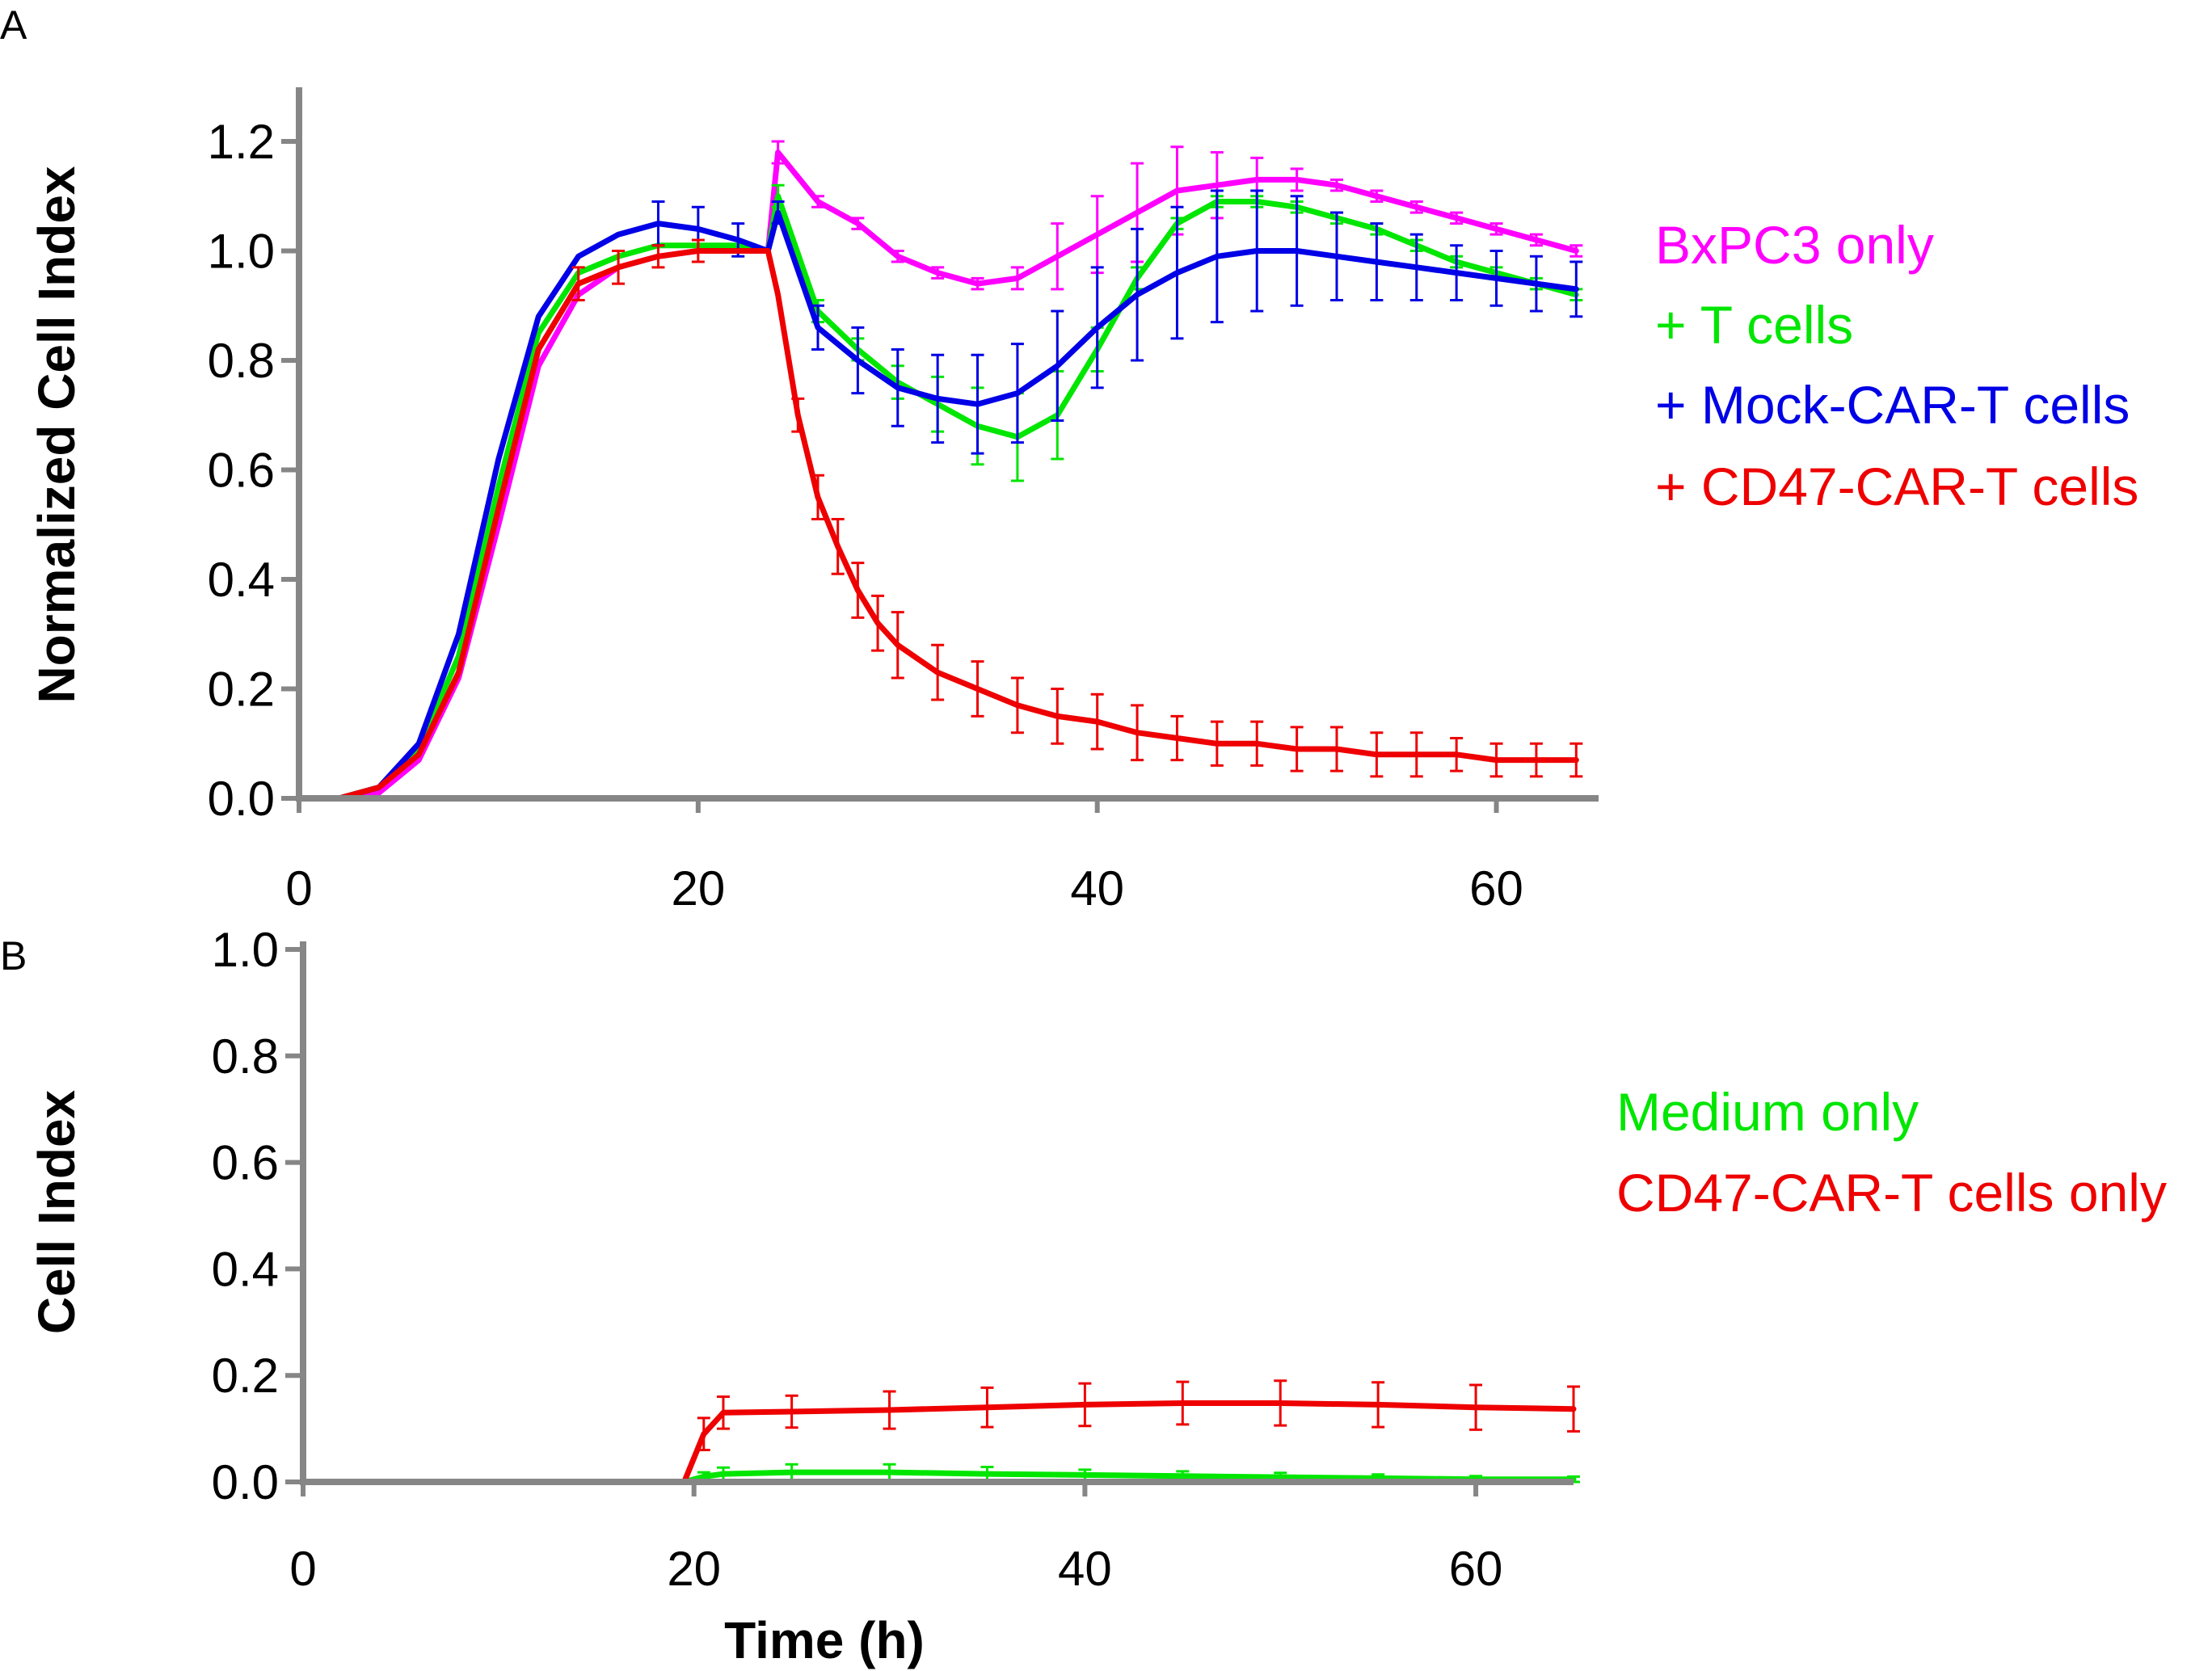 The height and width of the screenshot is (1671, 2212). What do you see at coordinates (694, 1569) in the screenshot?
I see `panel-b-x-tick-label: 20` at bounding box center [694, 1569].